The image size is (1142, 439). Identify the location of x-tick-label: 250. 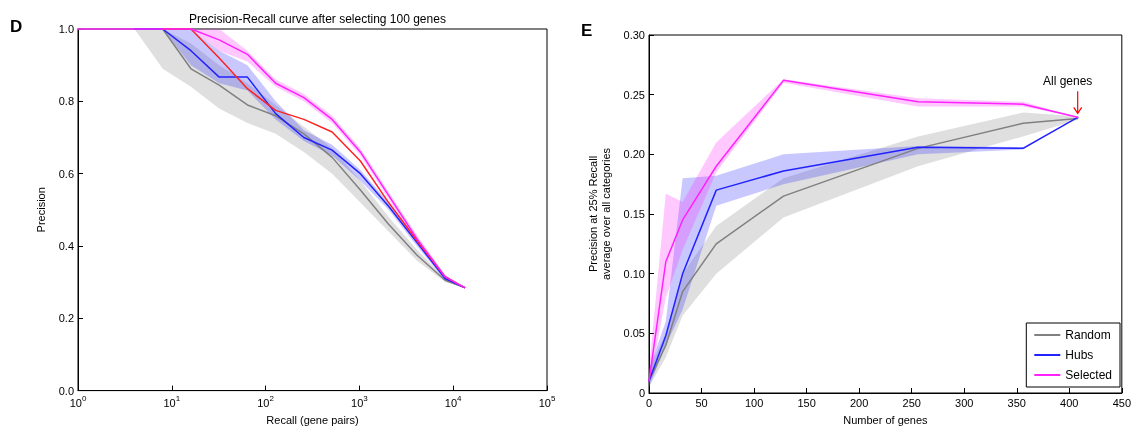
(911, 402).